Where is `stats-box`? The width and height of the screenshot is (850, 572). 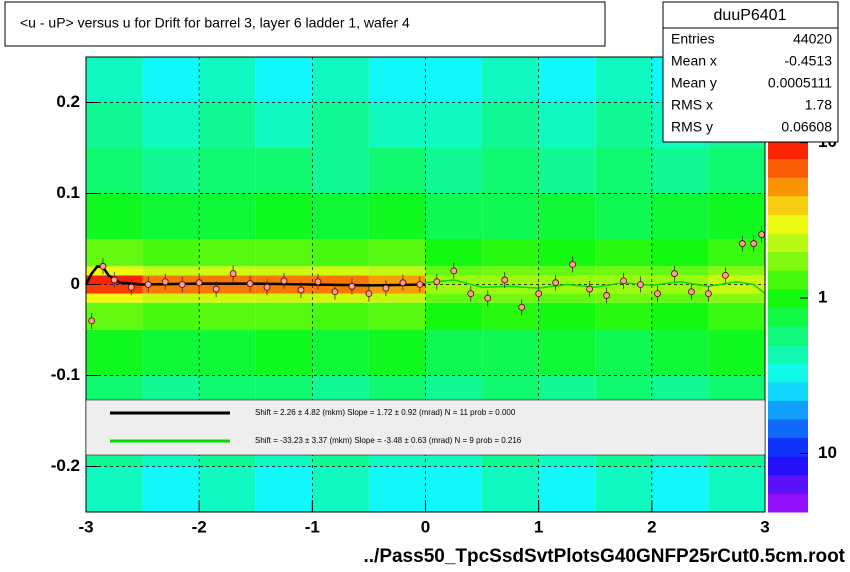 stats-box is located at coordinates (750, 72).